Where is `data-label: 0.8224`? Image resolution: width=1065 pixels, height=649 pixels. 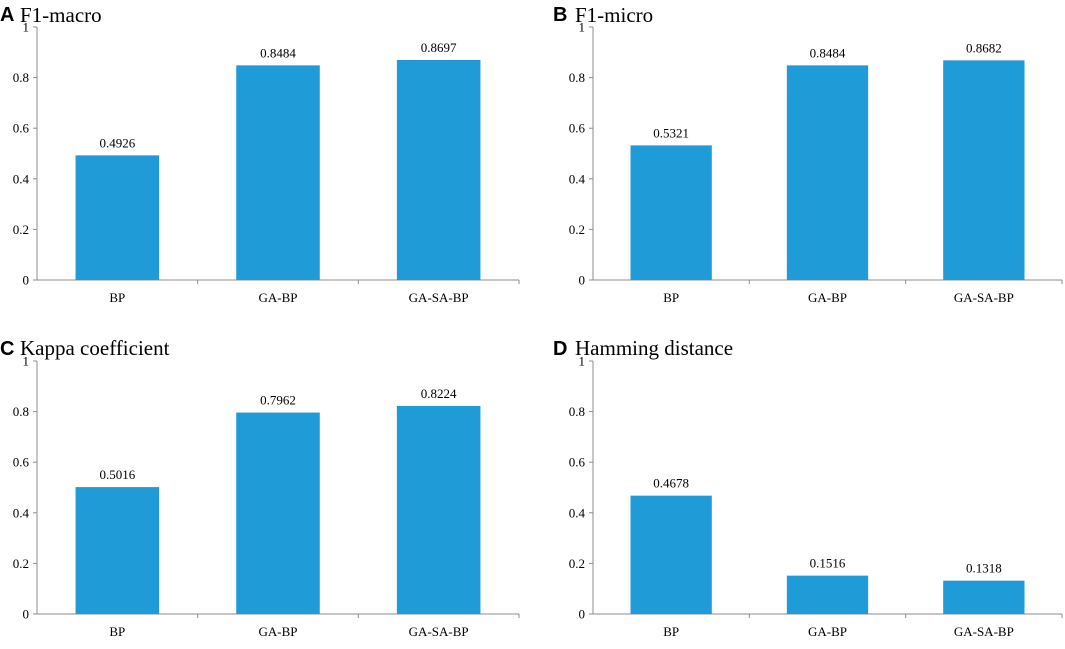
data-label: 0.8224 is located at coordinates (439, 393).